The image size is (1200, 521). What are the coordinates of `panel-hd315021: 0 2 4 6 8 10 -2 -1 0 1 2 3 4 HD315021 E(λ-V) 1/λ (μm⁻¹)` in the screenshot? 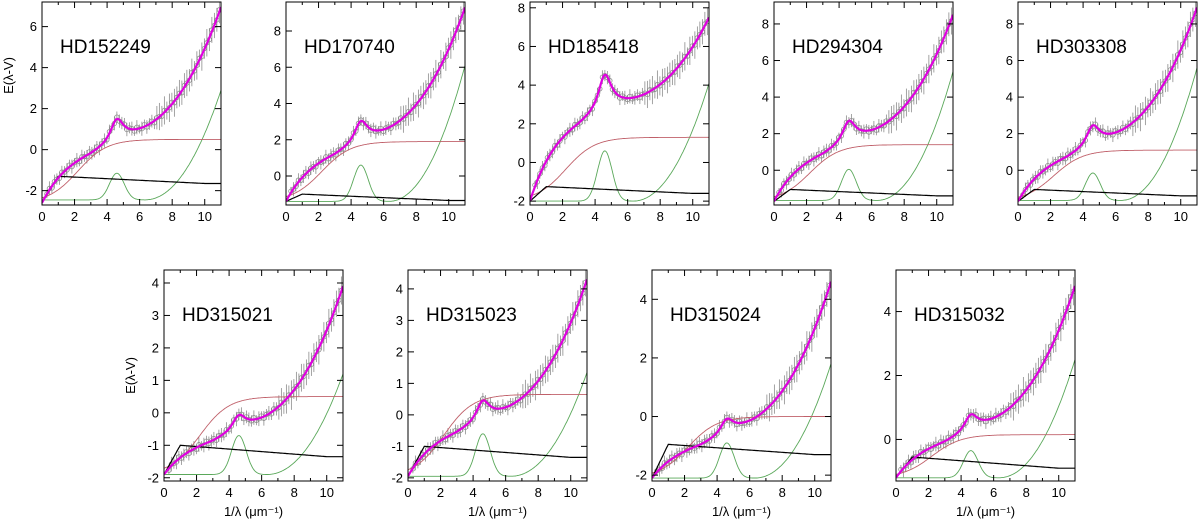 It's located at (233, 394).